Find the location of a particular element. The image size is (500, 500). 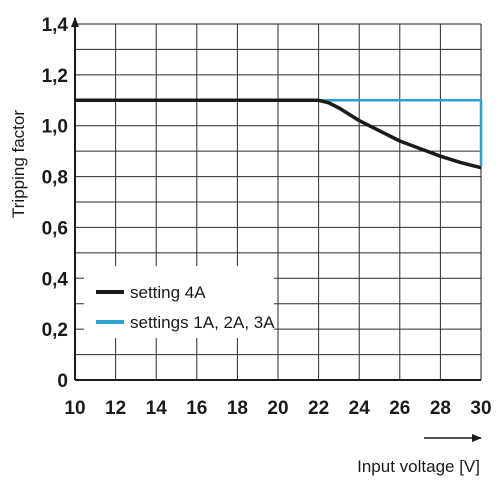

y-tick-label: 0,8 is located at coordinates (55, 178).